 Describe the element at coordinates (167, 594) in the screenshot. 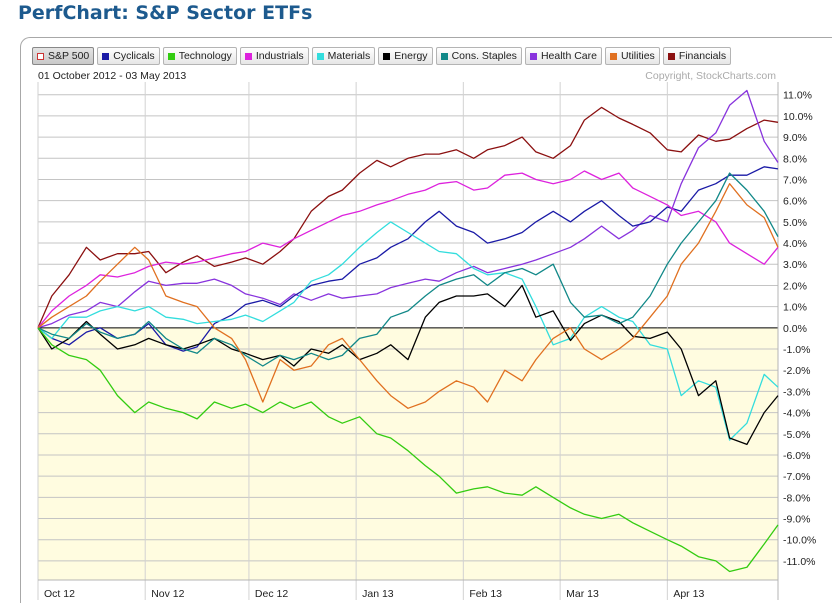

I see `x-tick-label: Nov 12` at that location.